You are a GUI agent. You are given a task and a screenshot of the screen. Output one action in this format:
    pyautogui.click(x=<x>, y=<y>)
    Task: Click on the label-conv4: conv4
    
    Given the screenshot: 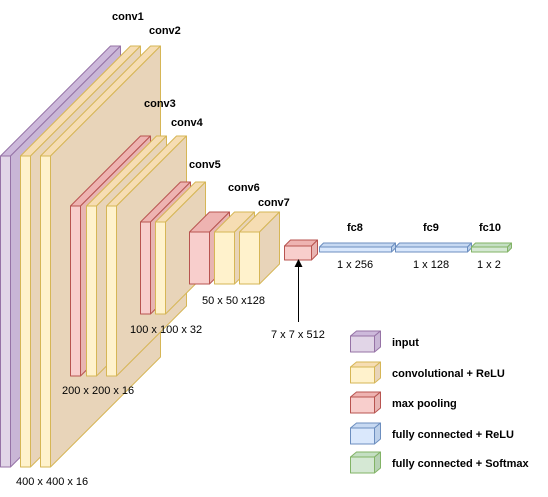 What is the action you would take?
    pyautogui.click(x=187, y=123)
    